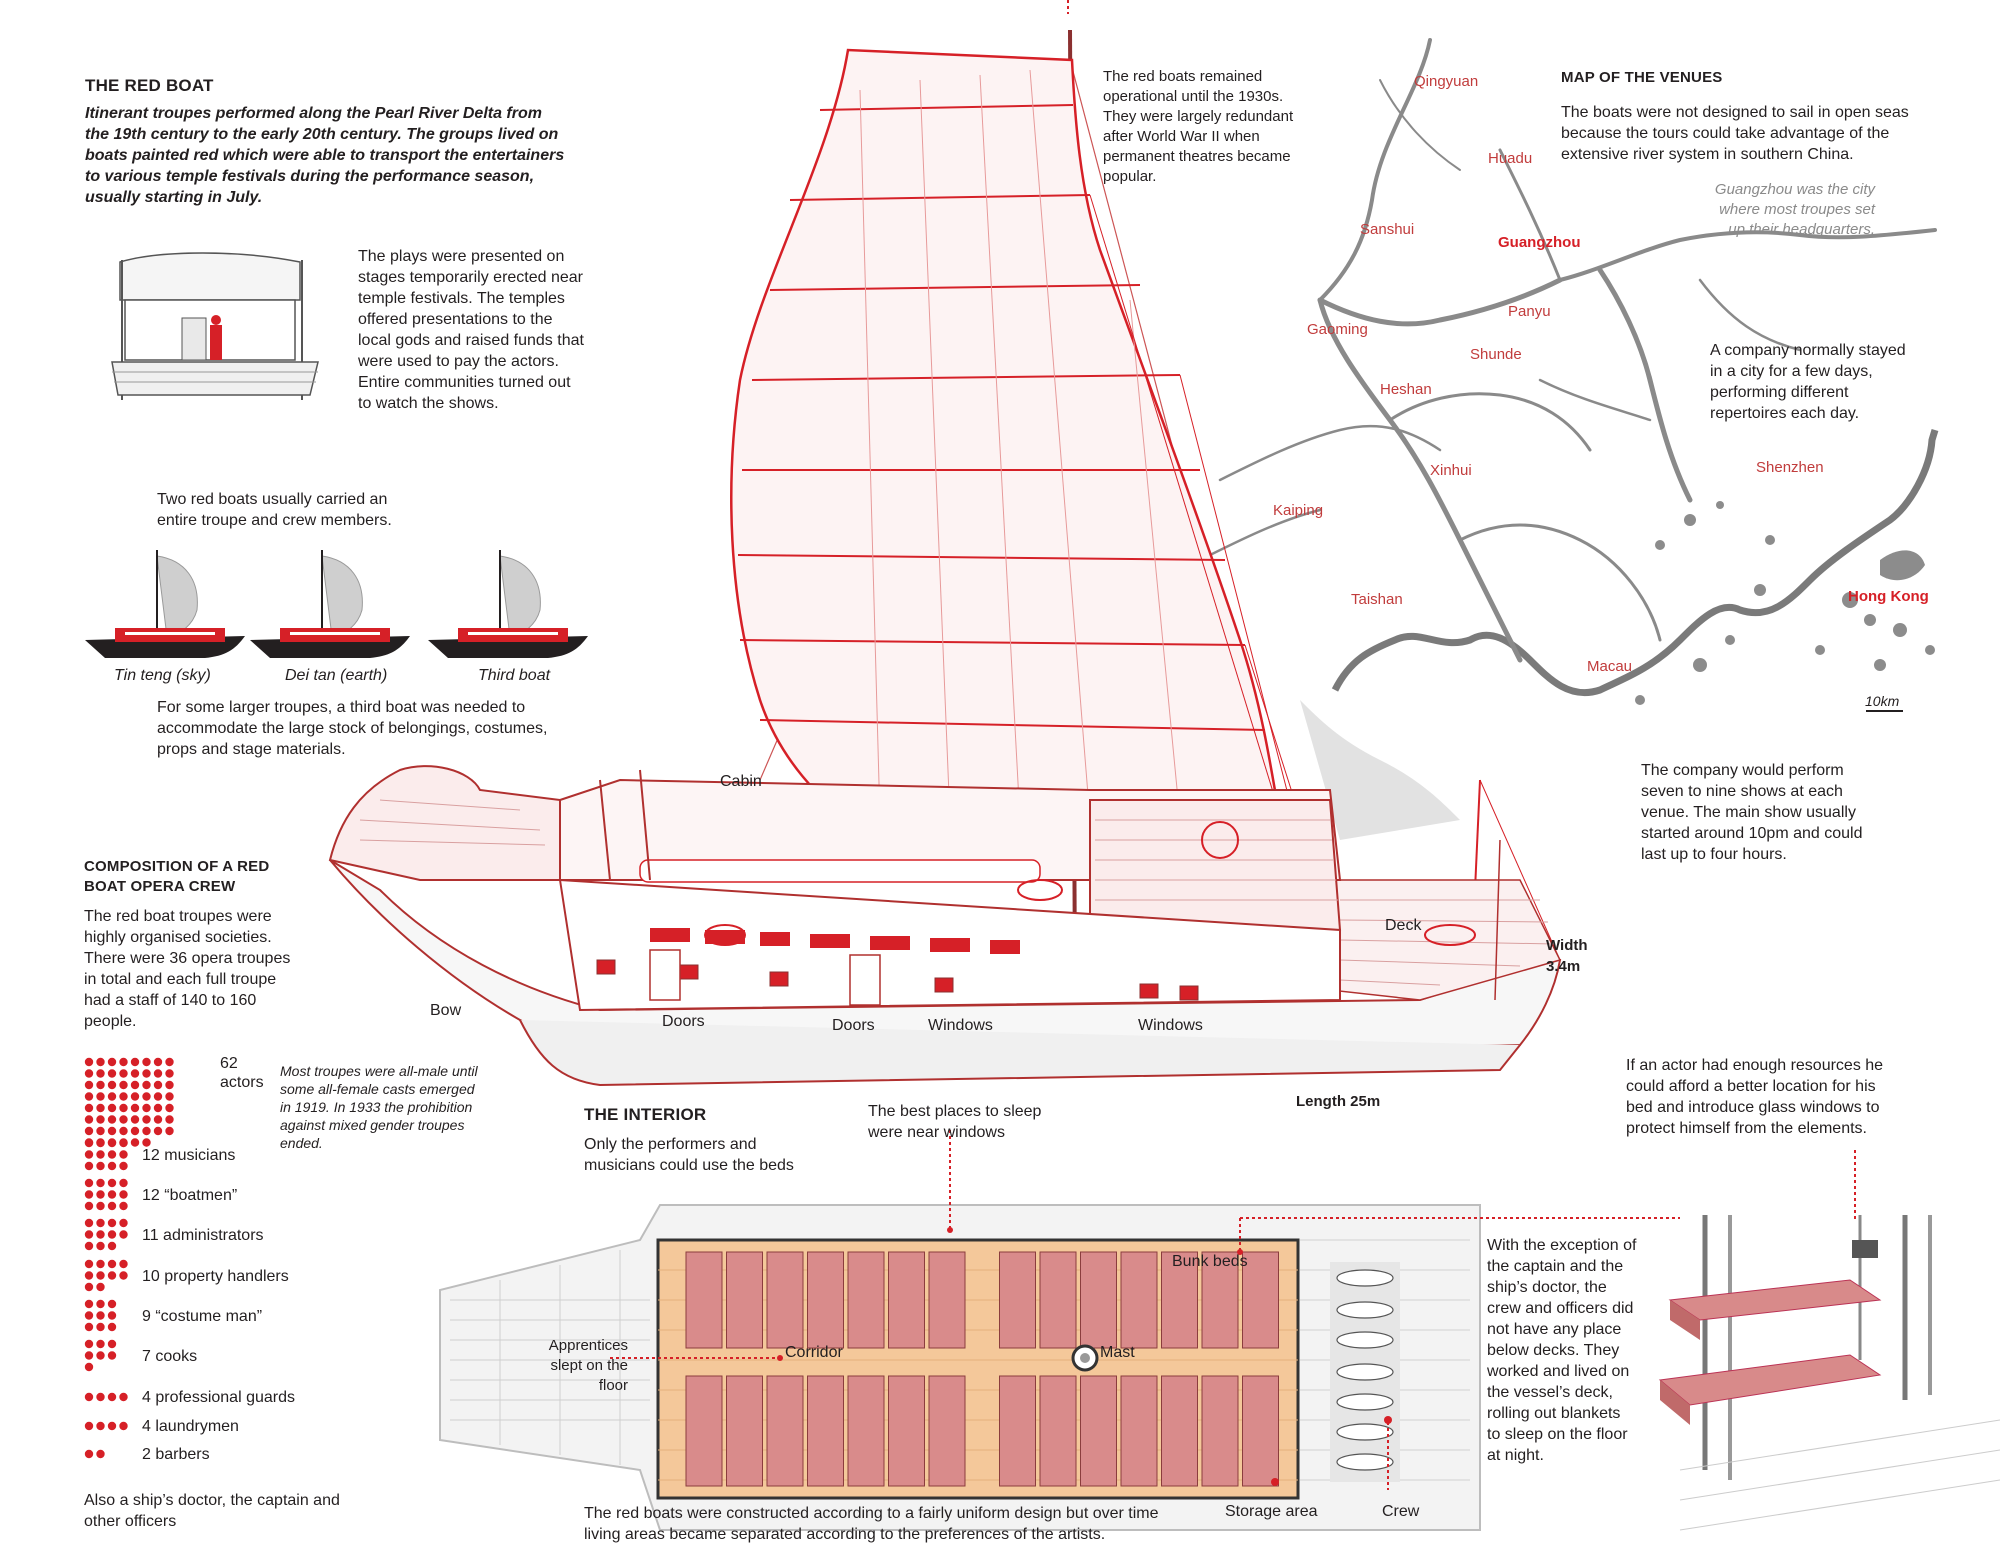 The width and height of the screenshot is (2000, 1547). I want to click on bunk-beds, so click(982, 1369).